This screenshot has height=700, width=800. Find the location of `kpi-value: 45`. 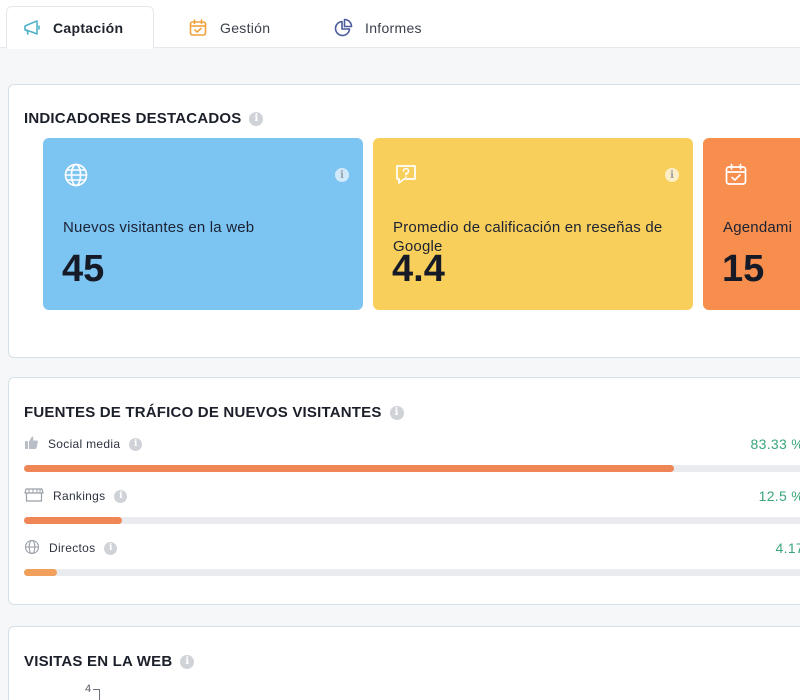

kpi-value: 45 is located at coordinates (83, 269).